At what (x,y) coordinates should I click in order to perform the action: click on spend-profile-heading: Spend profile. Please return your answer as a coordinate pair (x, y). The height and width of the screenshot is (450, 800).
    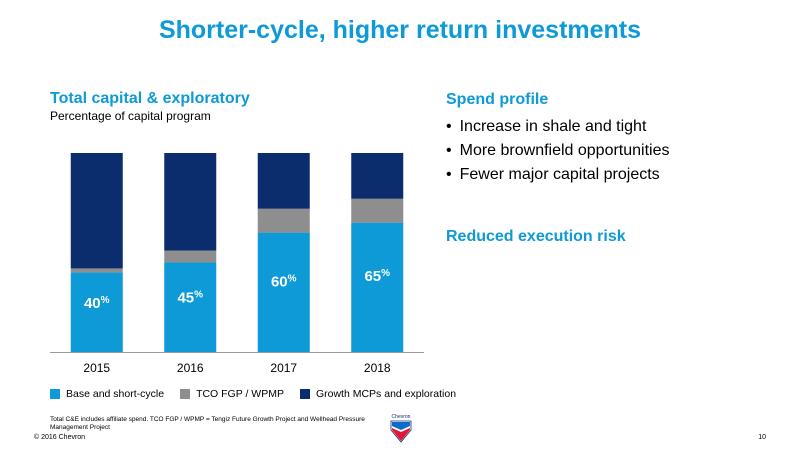
    Looking at the image, I should click on (497, 99).